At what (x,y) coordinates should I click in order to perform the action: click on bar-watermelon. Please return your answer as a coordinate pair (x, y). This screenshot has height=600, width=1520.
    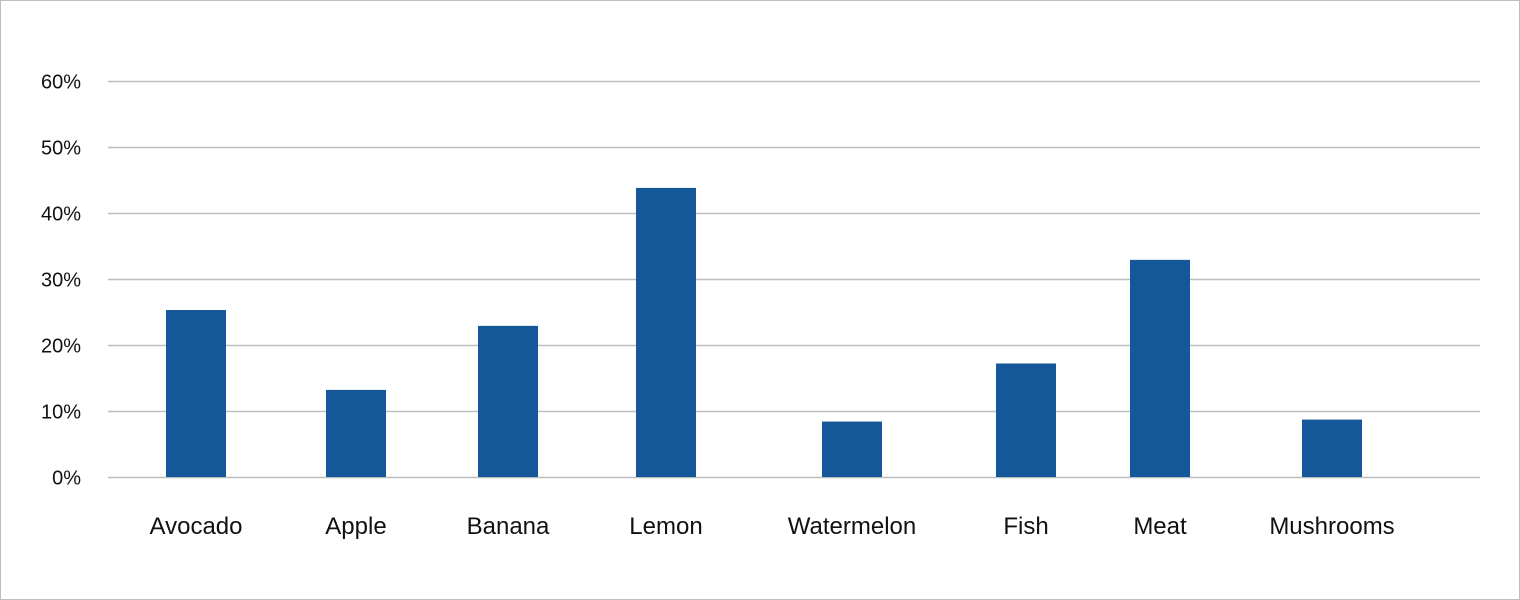
    Looking at the image, I should click on (852, 449).